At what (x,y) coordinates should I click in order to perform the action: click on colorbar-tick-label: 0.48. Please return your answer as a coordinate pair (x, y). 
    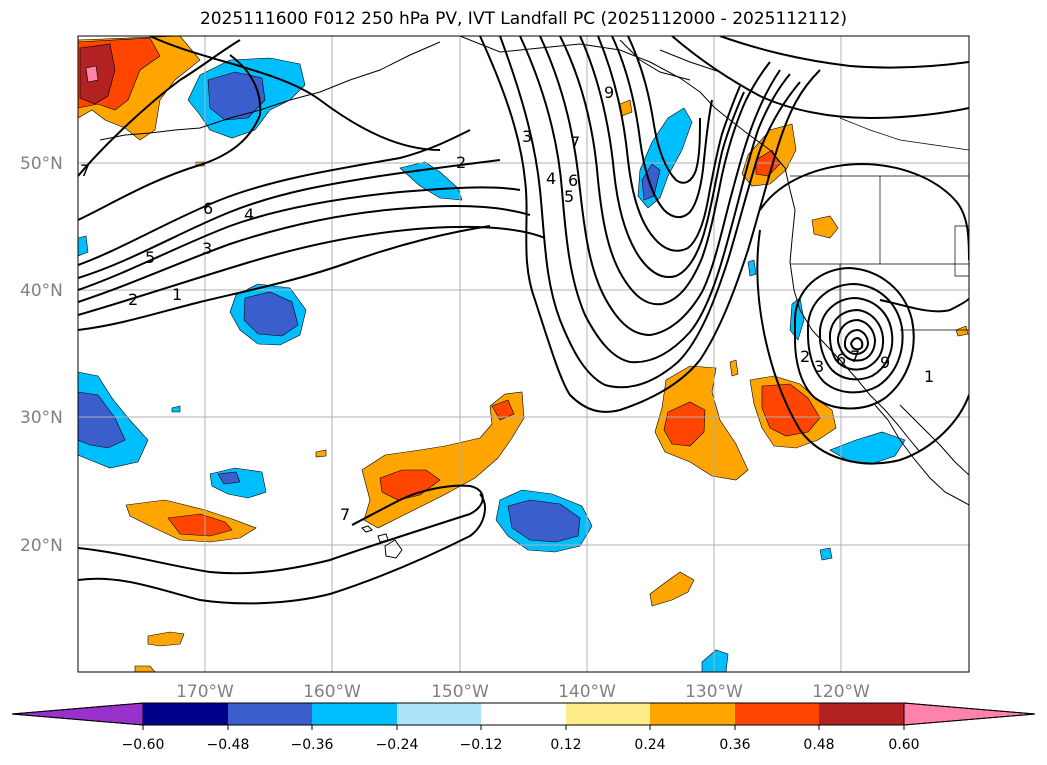
    Looking at the image, I should click on (818, 745).